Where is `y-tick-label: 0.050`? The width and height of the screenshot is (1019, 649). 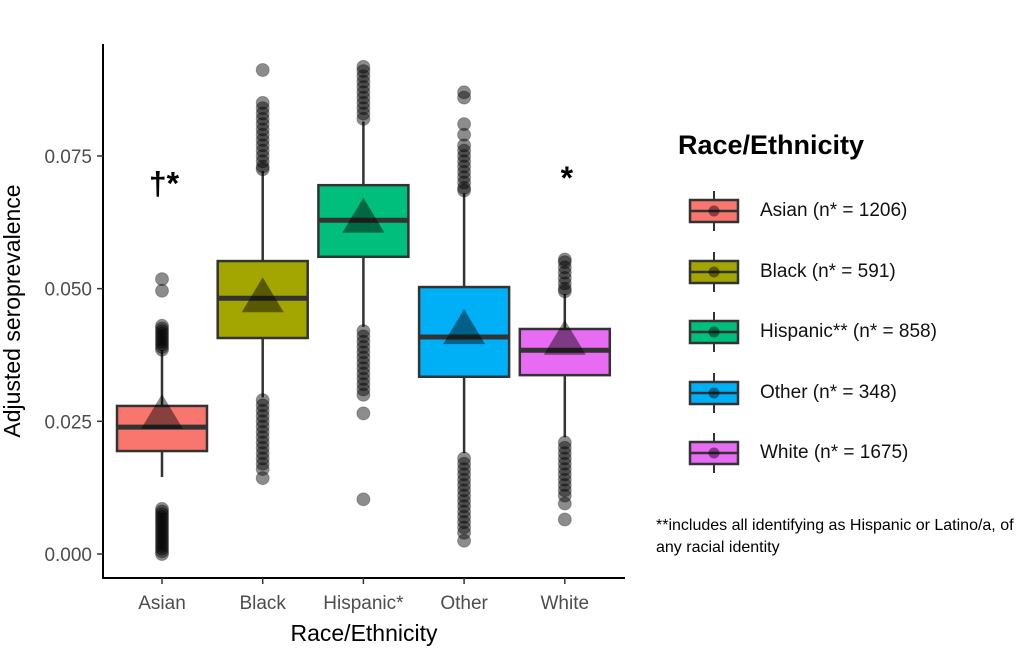 y-tick-label: 0.050 is located at coordinates (68, 290).